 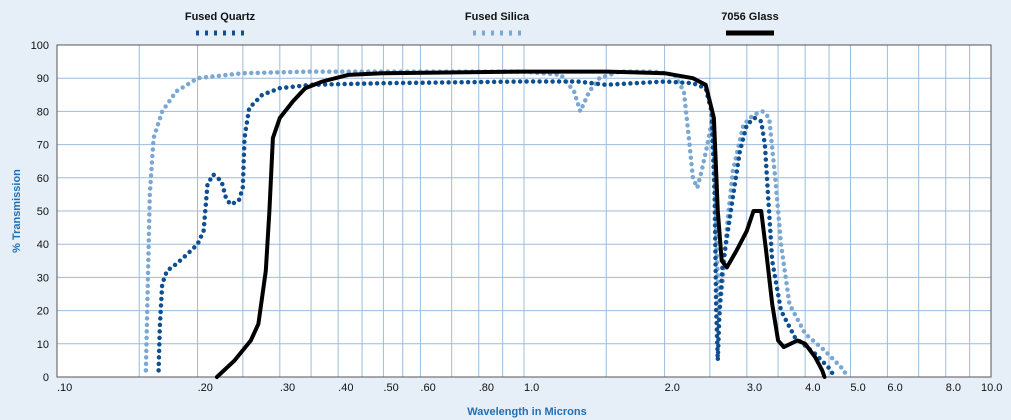 What do you see at coordinates (43, 79) in the screenshot?
I see `y-tick-label: 90` at bounding box center [43, 79].